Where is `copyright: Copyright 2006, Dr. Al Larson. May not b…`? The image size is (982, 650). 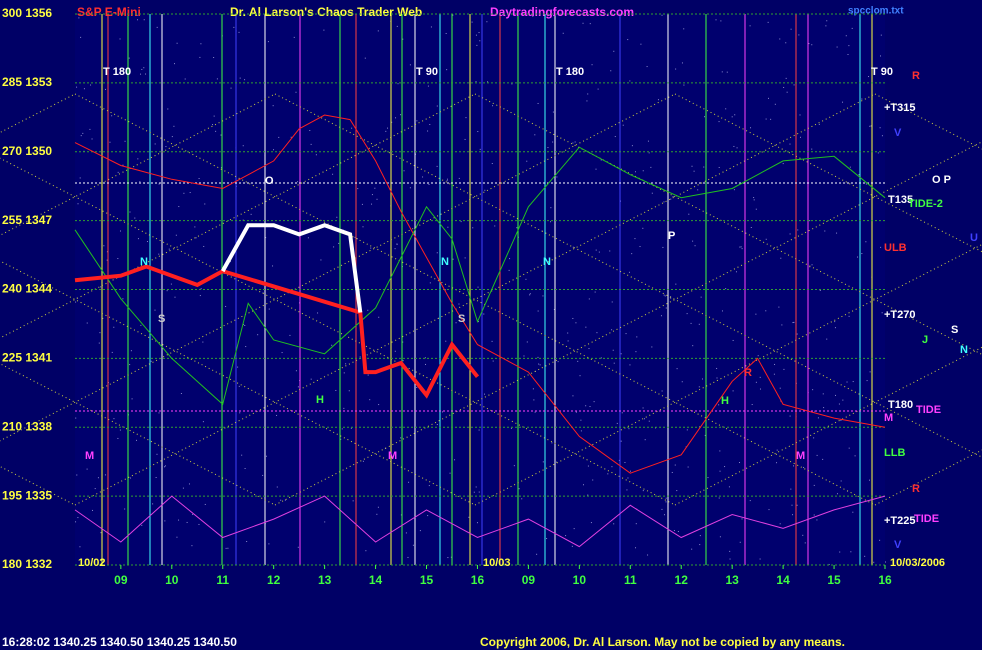 copyright: Copyright 2006, Dr. Al Larson. May not b… is located at coordinates (662, 642).